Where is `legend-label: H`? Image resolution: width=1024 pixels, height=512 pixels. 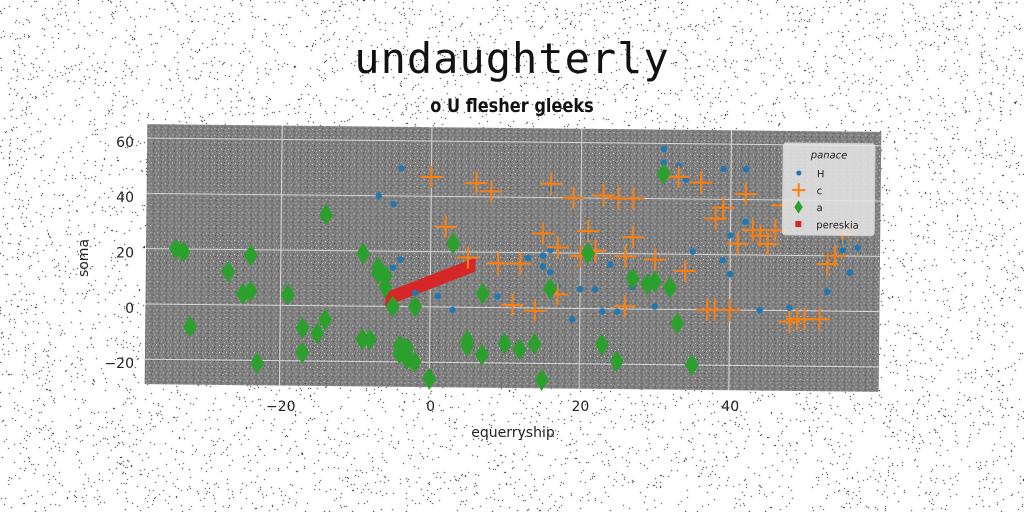 legend-label: H is located at coordinates (821, 174).